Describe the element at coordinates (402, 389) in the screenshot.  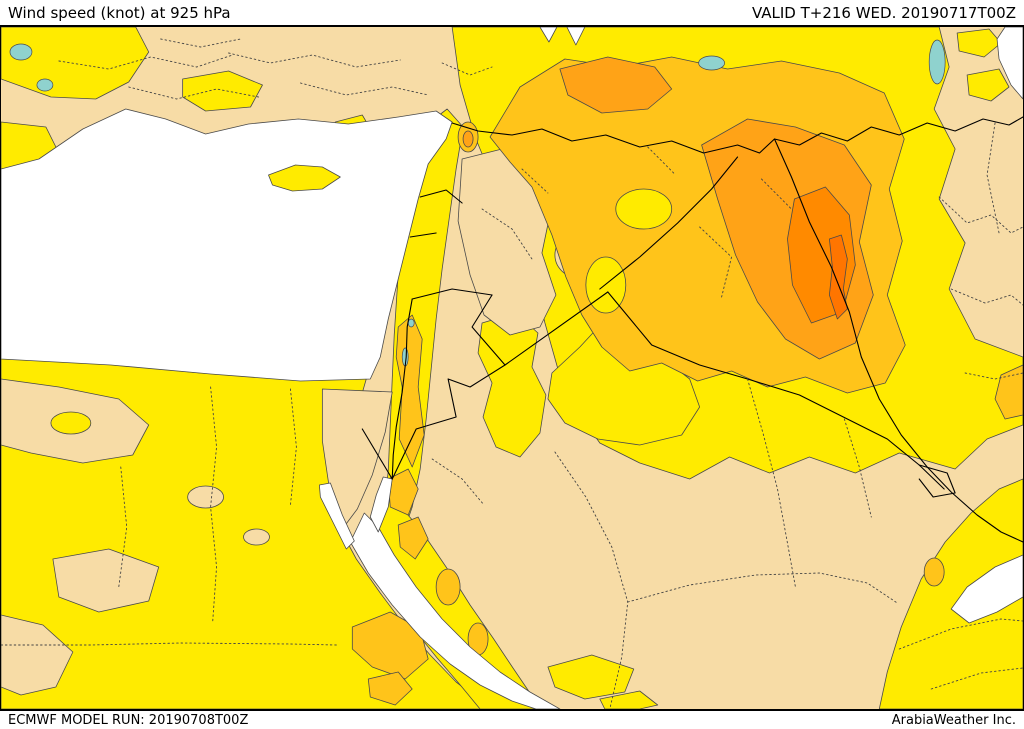
I see `border-jordan-river` at that location.